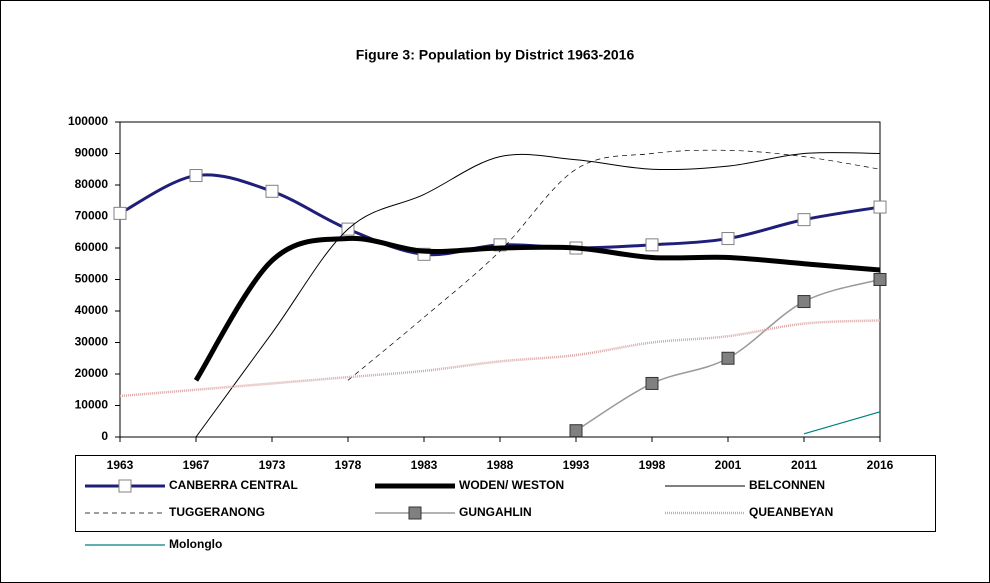 Image resolution: width=990 pixels, height=583 pixels. I want to click on legend-label: QUEANBEYAN, so click(791, 512).